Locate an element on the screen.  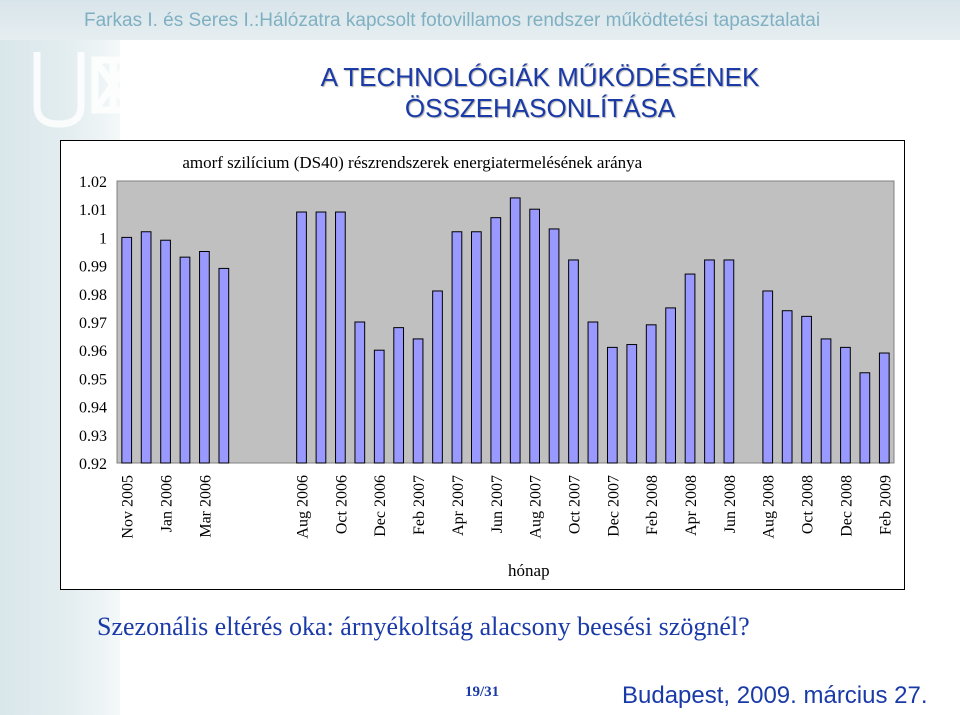
place-and-date: Budapest, 2009. március 27. is located at coordinates (775, 695).